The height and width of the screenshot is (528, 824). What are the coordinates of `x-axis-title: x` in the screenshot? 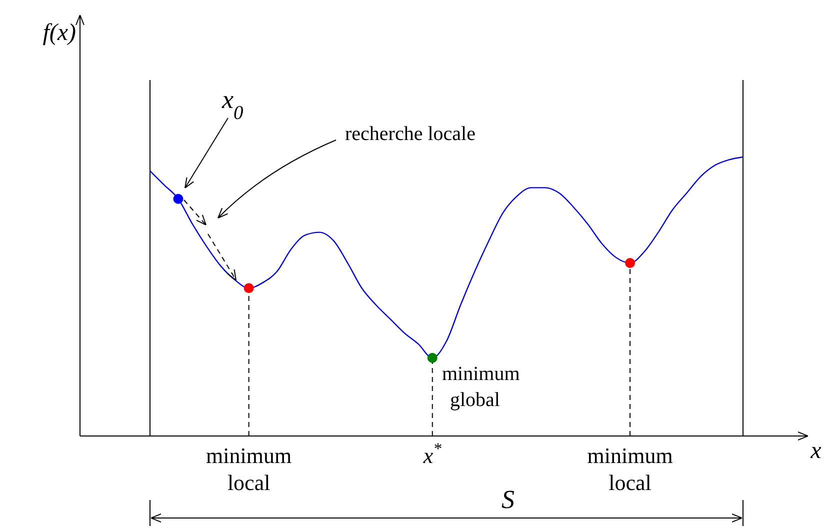 It's located at (816, 451).